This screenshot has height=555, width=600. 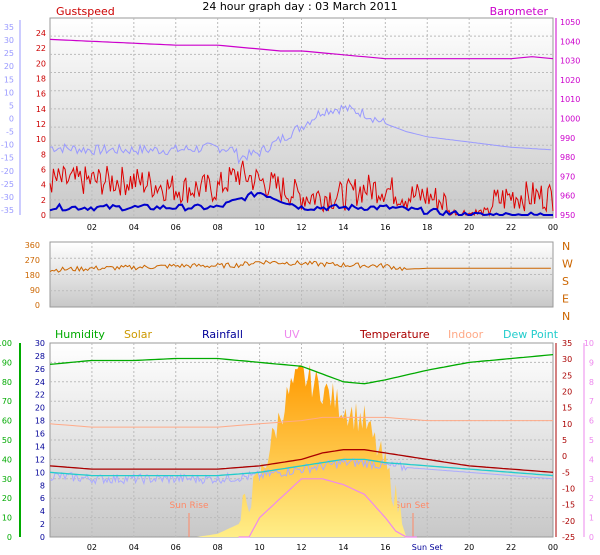 What do you see at coordinates (466, 334) in the screenshot?
I see `legend-entry: Indoor` at bounding box center [466, 334].